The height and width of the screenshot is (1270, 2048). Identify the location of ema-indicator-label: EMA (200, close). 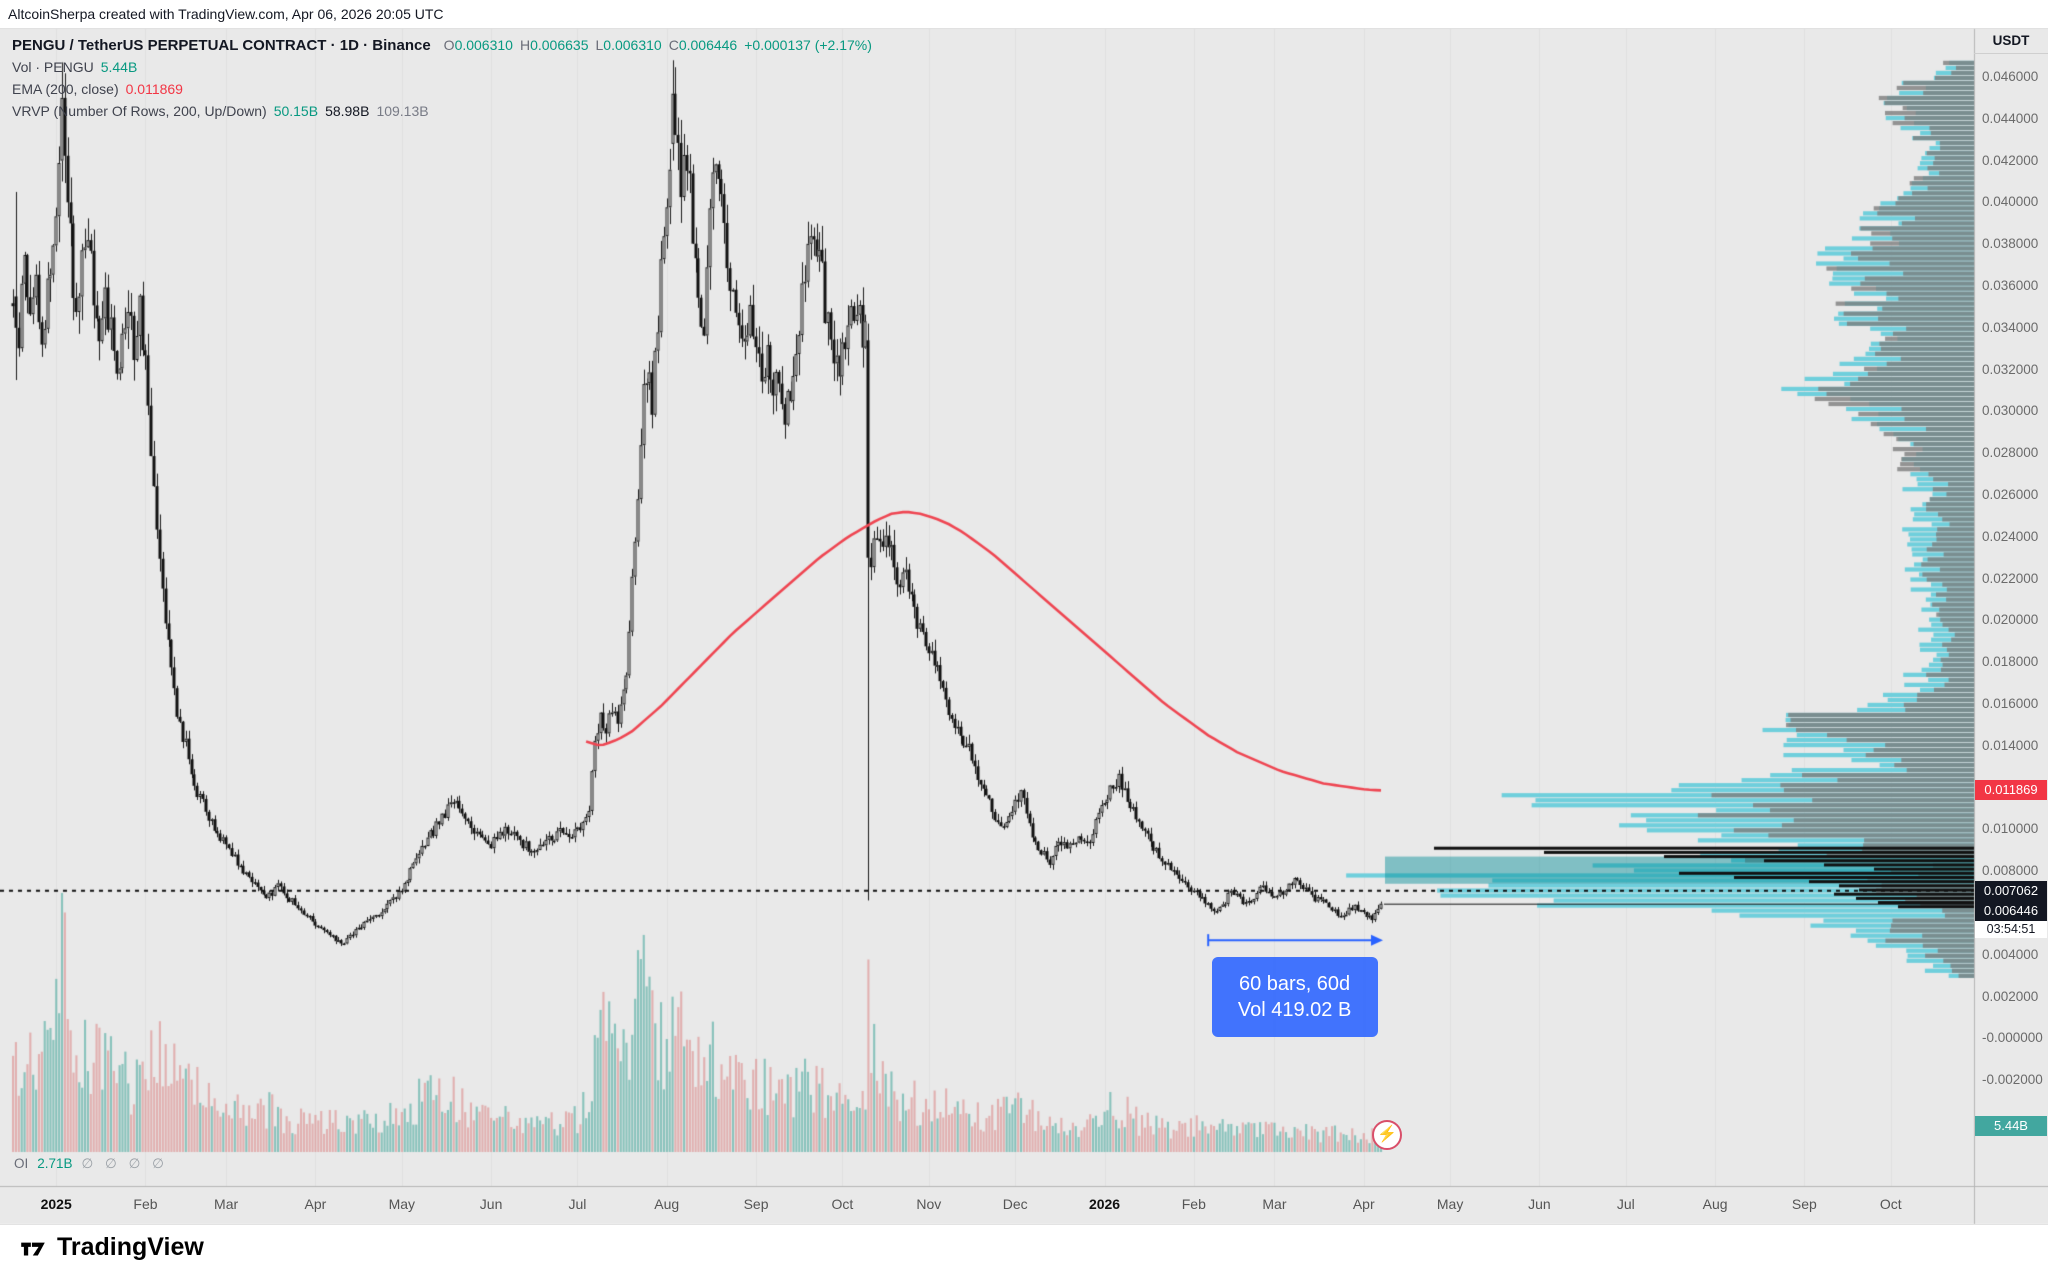
(65, 89).